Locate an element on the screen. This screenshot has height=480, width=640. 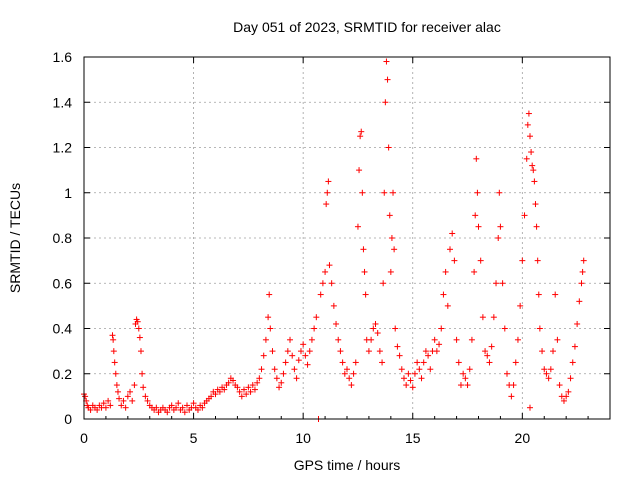
y-tick-label: 1 is located at coordinates (68, 193).